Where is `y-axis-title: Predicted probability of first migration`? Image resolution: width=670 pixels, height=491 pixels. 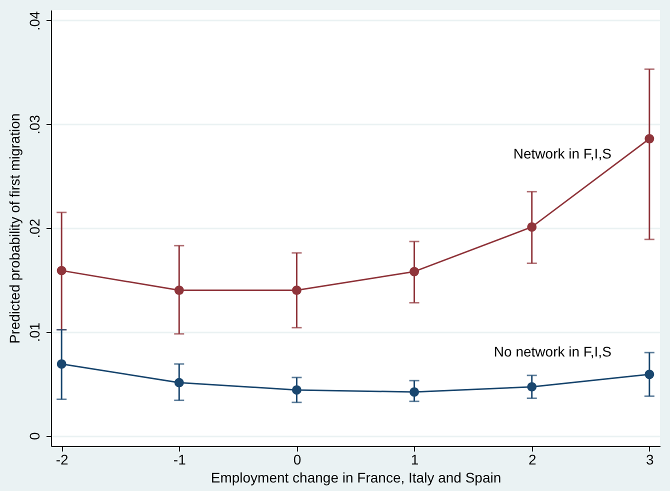 y-axis-title: Predicted probability of first migration is located at coordinates (14, 228).